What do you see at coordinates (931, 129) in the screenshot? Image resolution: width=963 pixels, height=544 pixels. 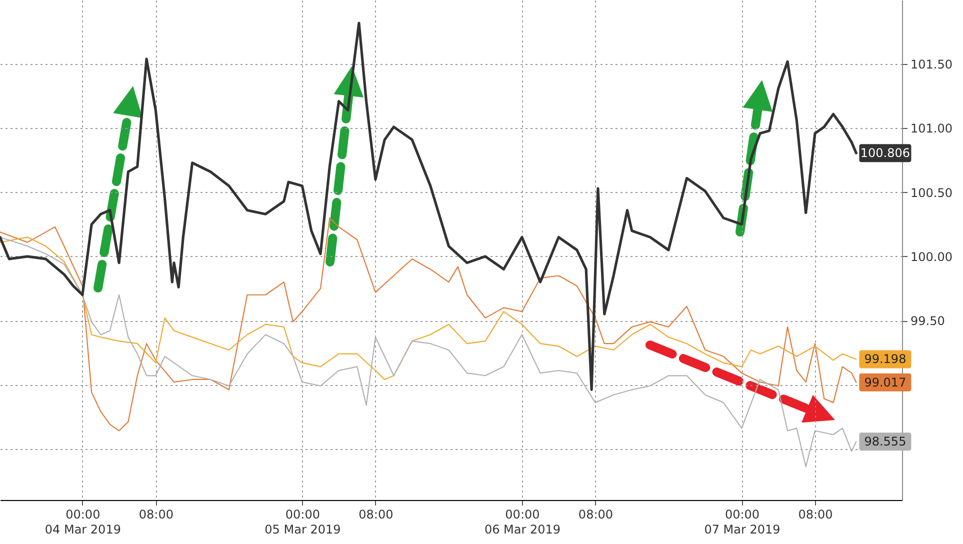 I see `y-tick-label: 101.00` at bounding box center [931, 129].